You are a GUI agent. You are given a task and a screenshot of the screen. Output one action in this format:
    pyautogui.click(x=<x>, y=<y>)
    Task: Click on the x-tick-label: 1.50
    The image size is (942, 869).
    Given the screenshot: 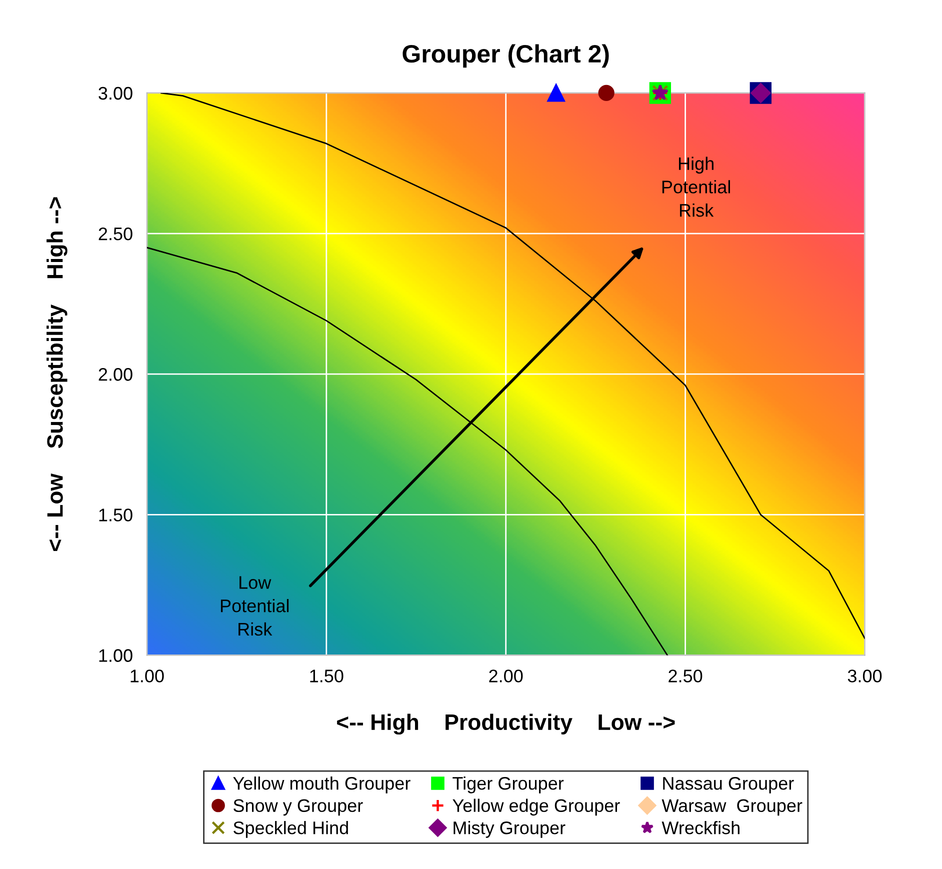 What is the action you would take?
    pyautogui.click(x=327, y=676)
    